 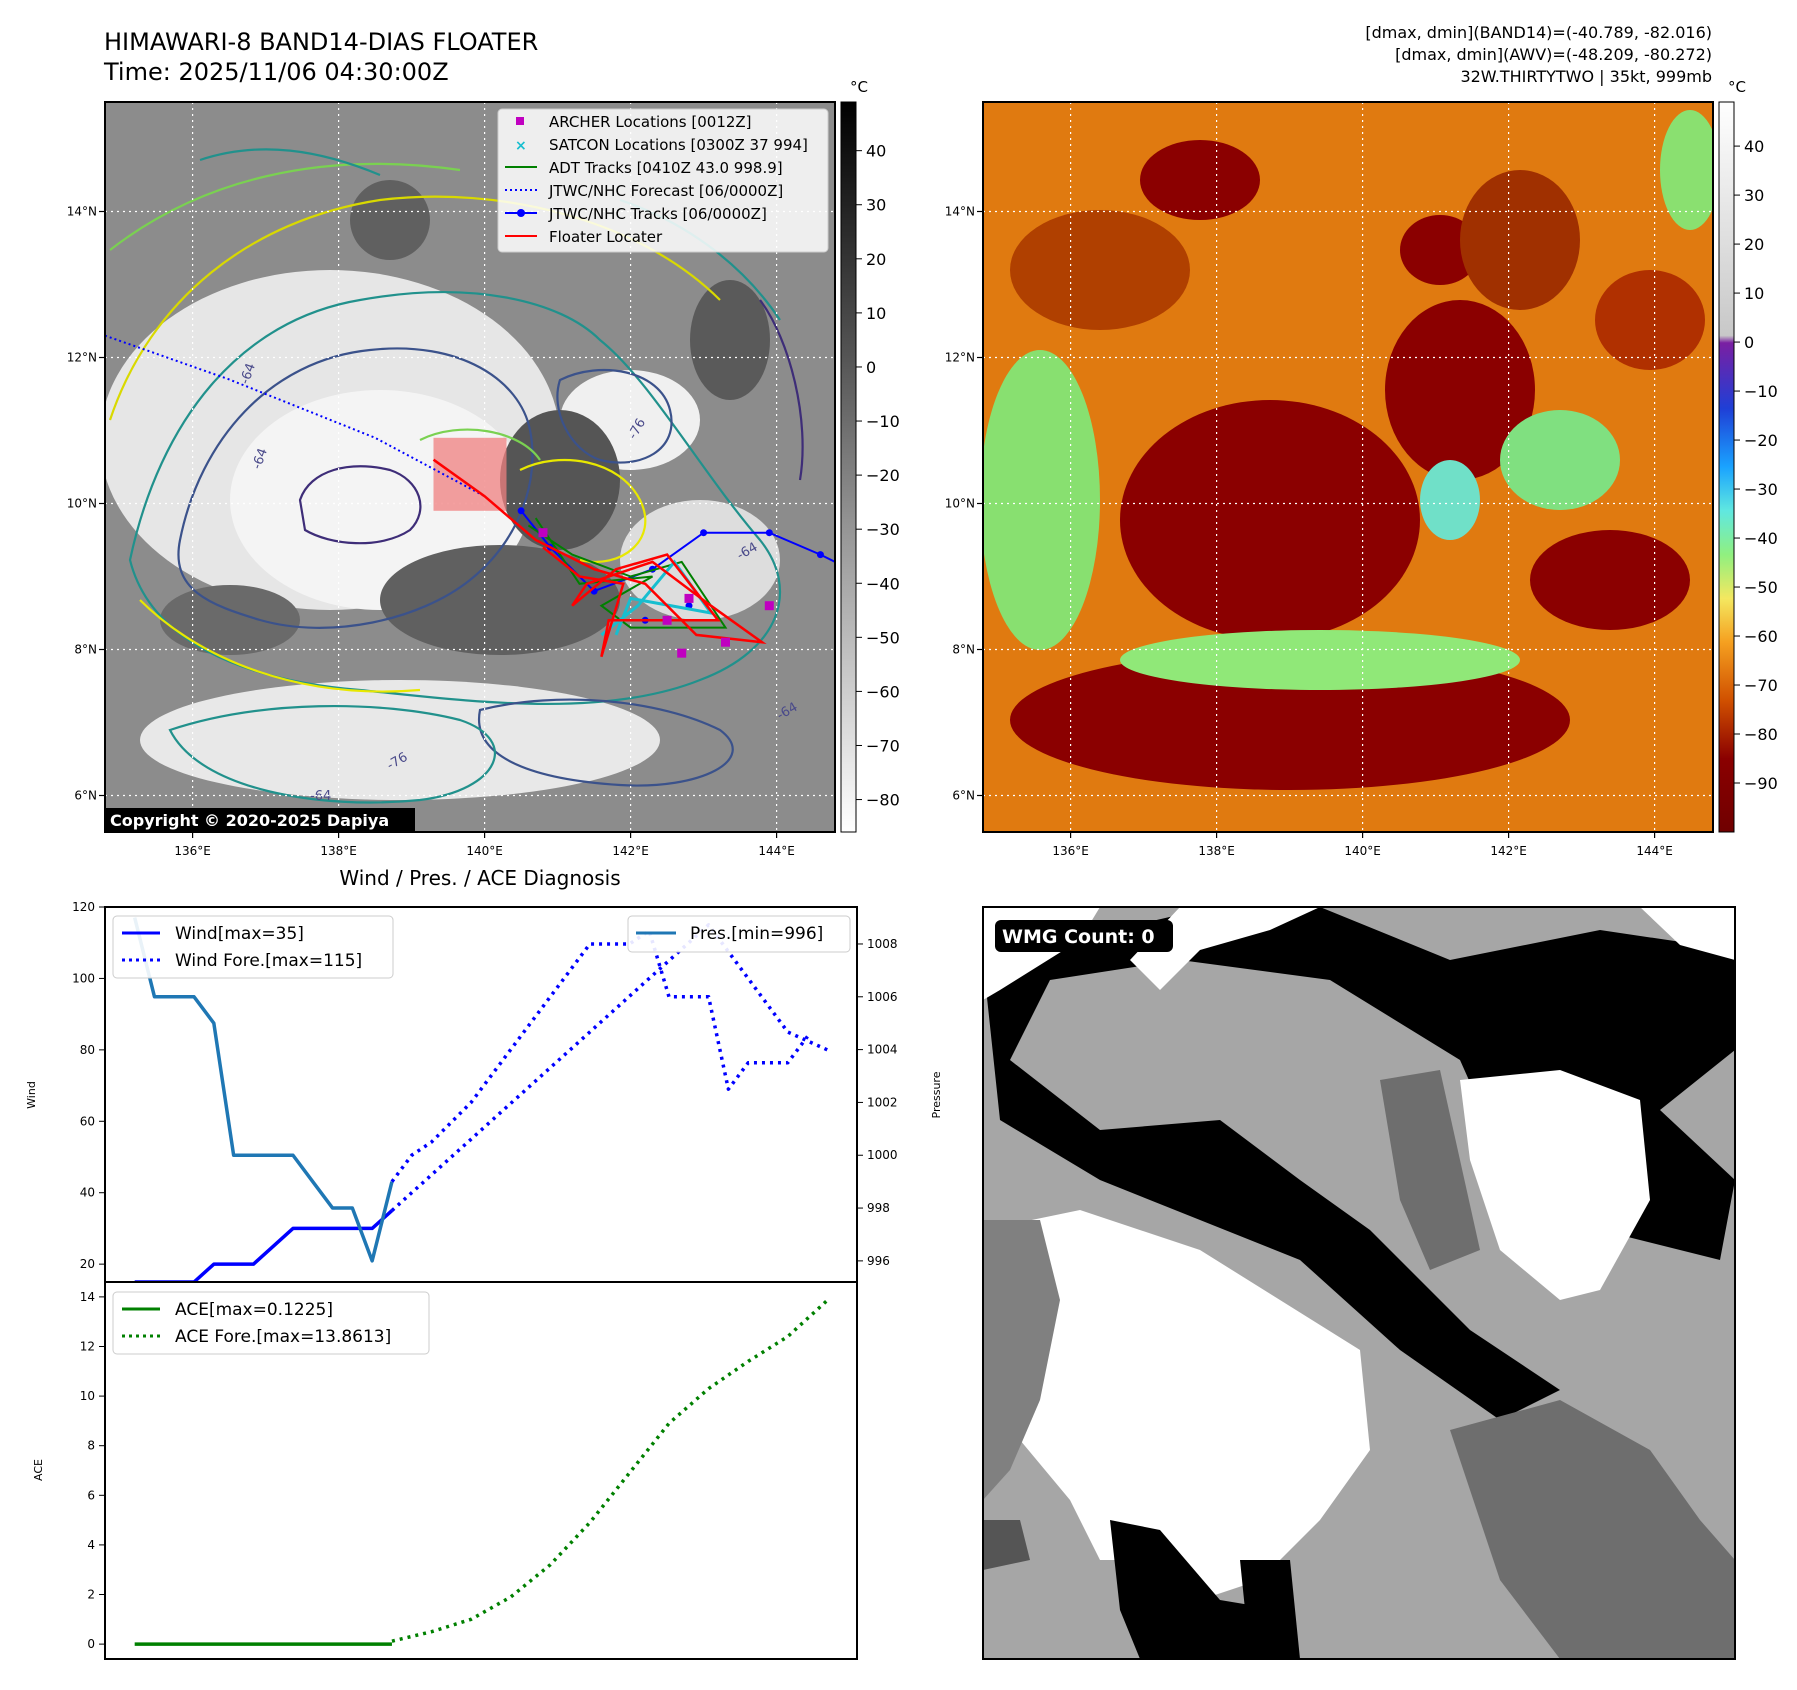 I want to click on ace-tick-label: 6, so click(x=91, y=1495).